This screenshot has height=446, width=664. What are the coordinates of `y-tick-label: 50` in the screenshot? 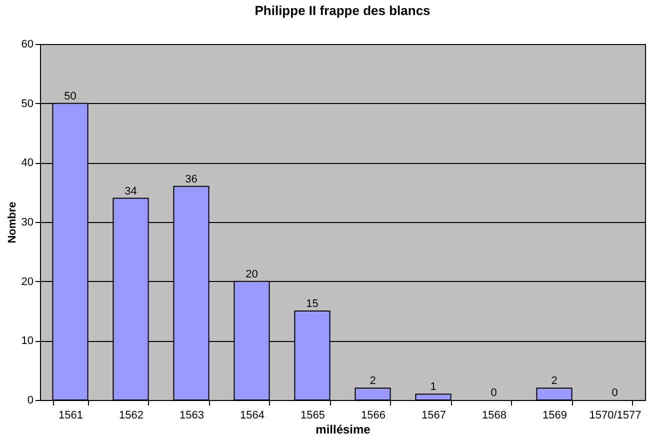 It's located at (27, 104).